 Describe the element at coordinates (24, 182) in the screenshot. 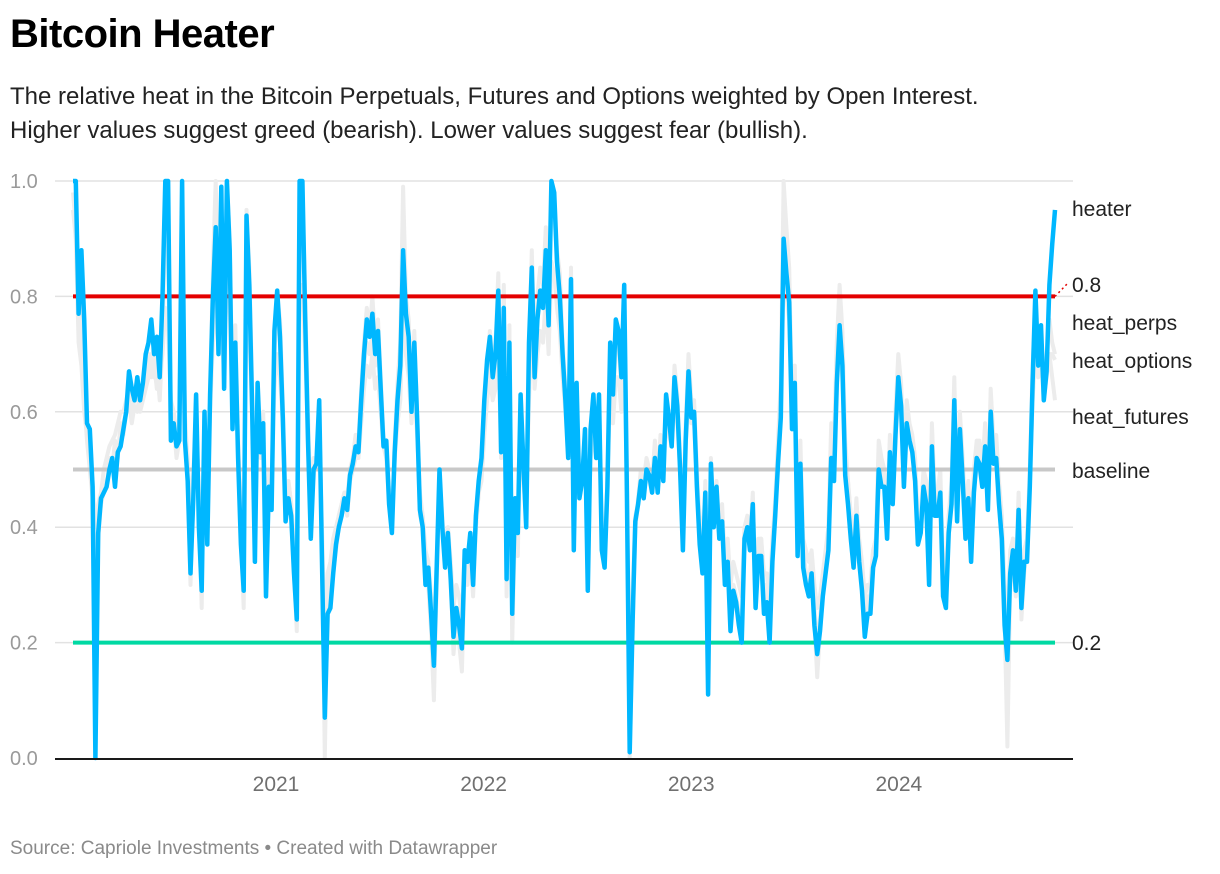

I see `y-tick-label: 1.0` at that location.